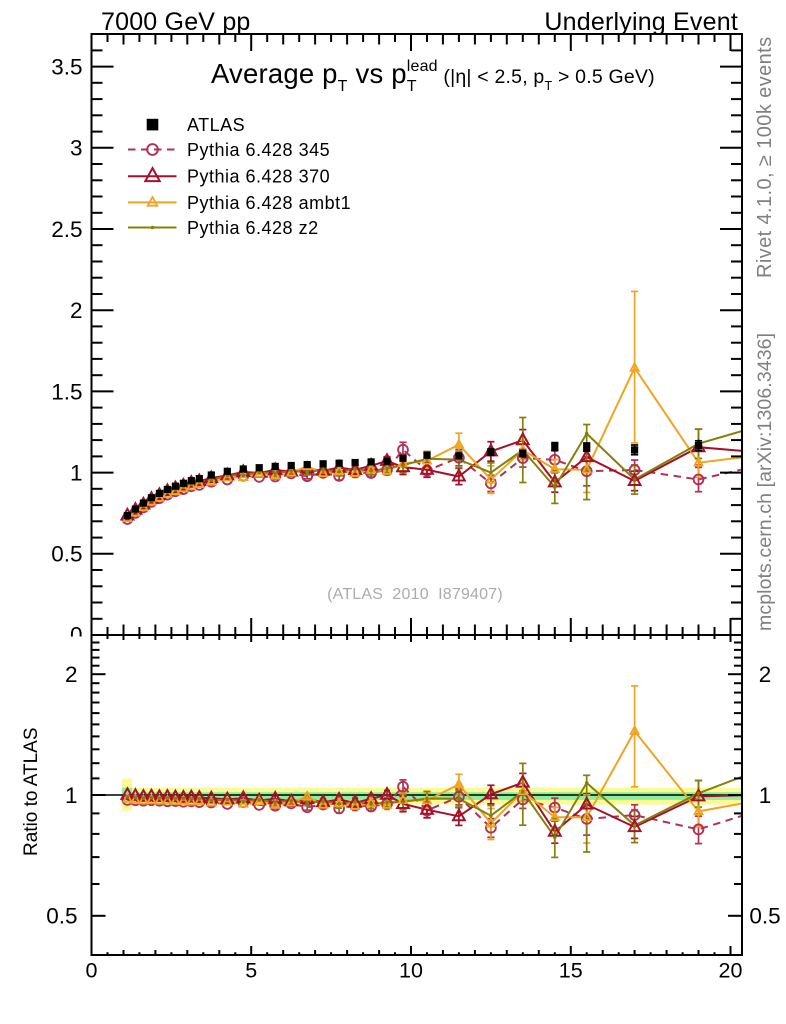 The image size is (786, 1024). I want to click on svg-text: (ATLAS 2010 I879407), so click(415, 594).